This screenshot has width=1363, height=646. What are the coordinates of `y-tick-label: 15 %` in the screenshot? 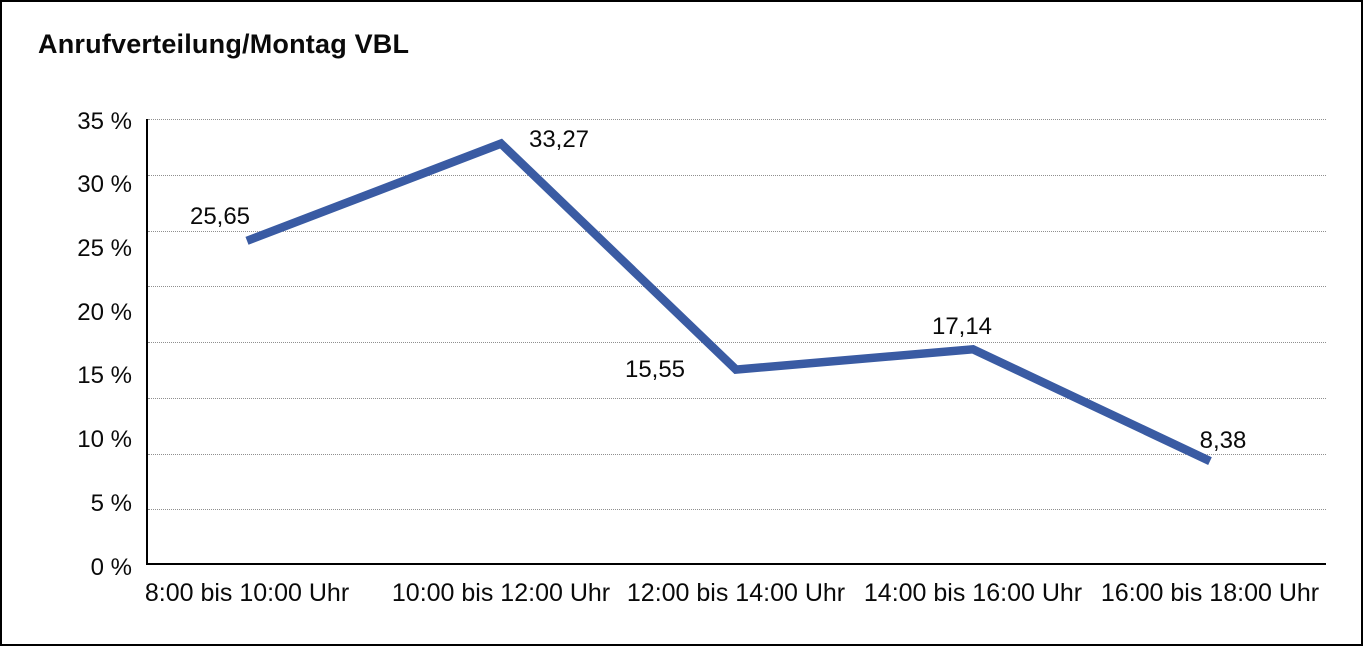 It's located at (104, 376).